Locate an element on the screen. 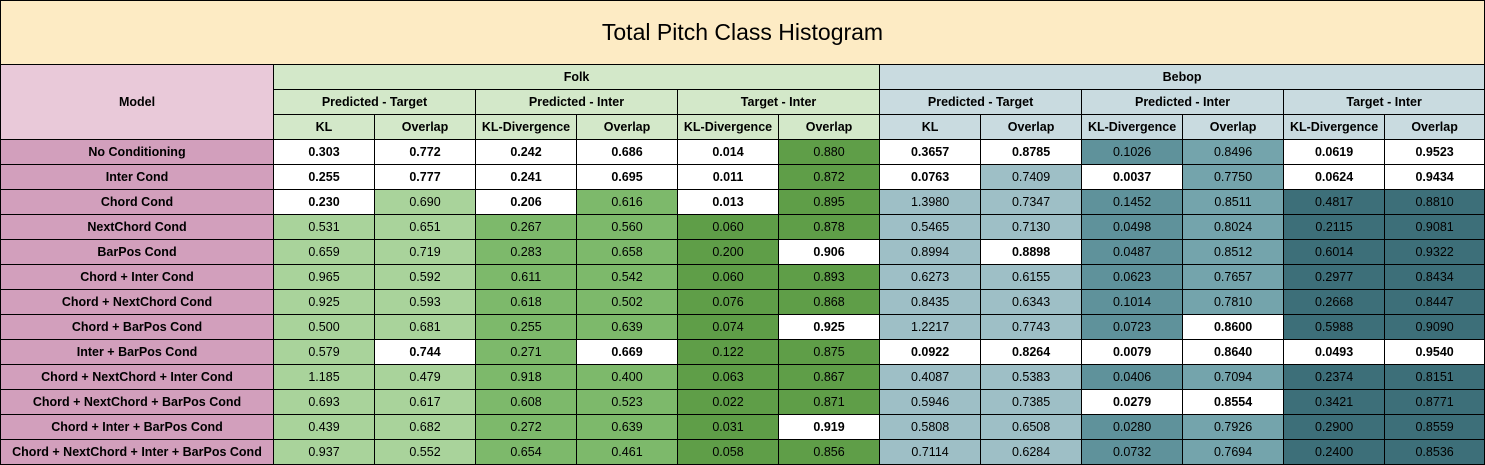 The width and height of the screenshot is (1485, 465). value-cell: 0.9434 is located at coordinates (1434, 177).